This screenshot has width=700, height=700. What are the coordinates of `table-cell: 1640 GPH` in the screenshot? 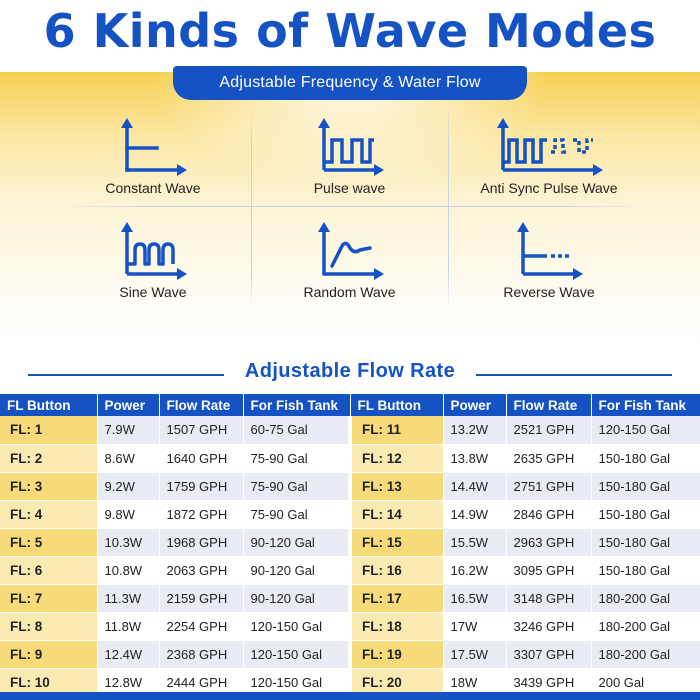 It's located at (201, 458).